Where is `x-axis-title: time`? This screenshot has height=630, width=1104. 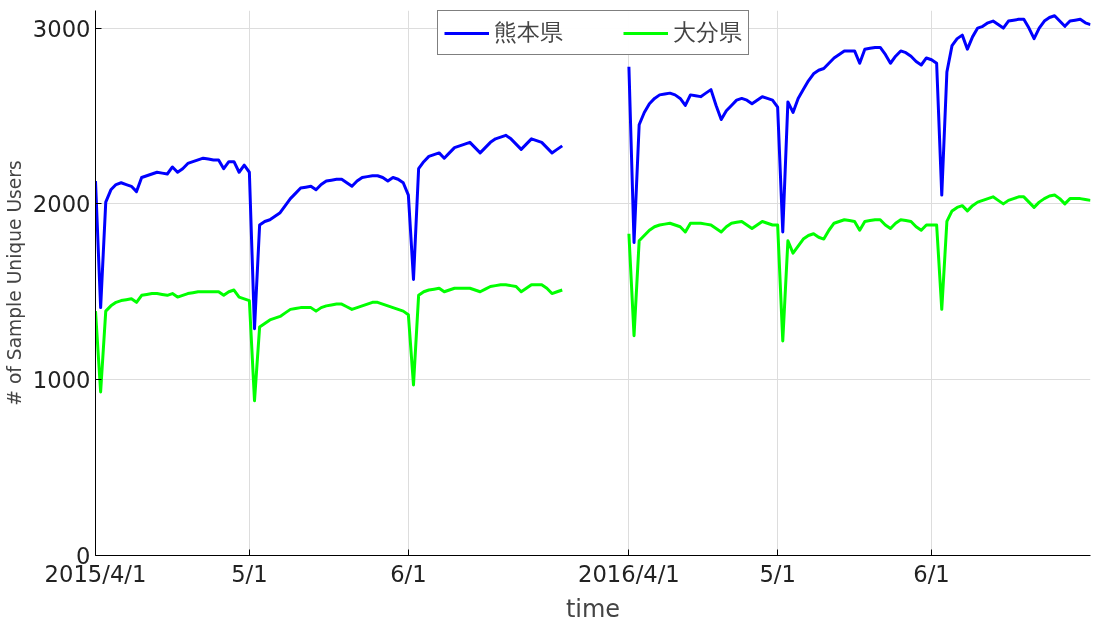 x-axis-title: time is located at coordinates (593, 608).